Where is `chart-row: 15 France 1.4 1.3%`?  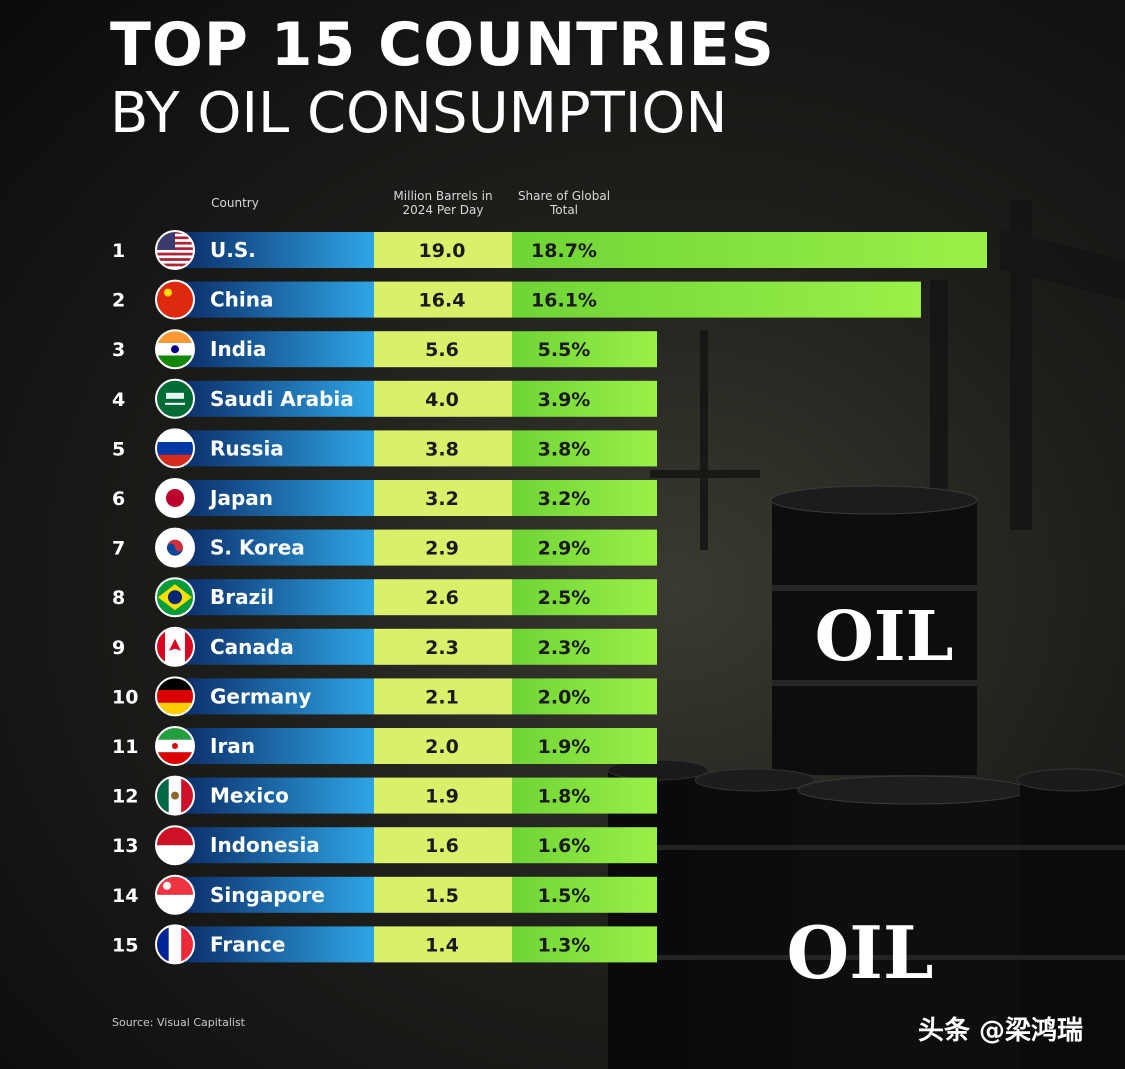
chart-row: 15 France 1.4 1.3% is located at coordinates (384, 944).